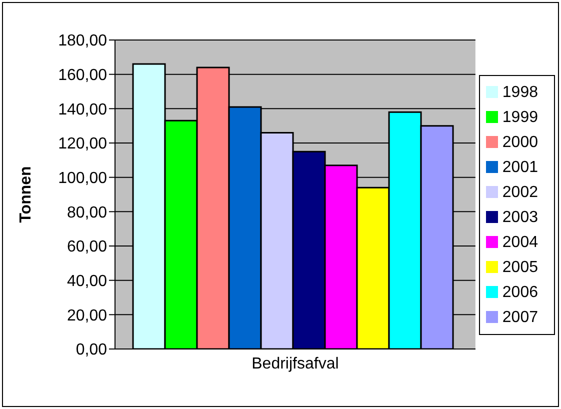 Image resolution: width=561 pixels, height=409 pixels. Describe the element at coordinates (83, 75) in the screenshot. I see `y-tick-label: 160,00` at that location.